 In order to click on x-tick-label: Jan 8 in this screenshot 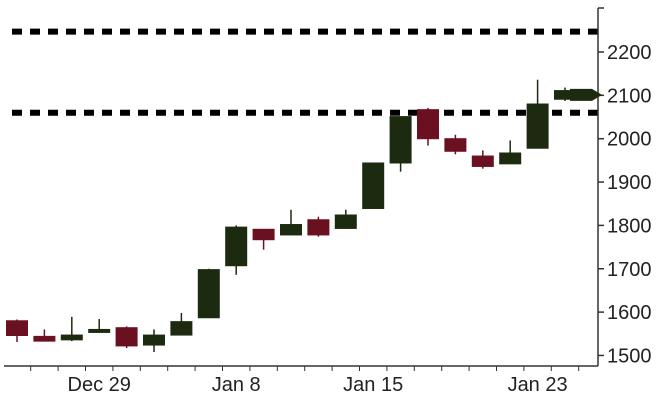, I will do `click(236, 385)`.